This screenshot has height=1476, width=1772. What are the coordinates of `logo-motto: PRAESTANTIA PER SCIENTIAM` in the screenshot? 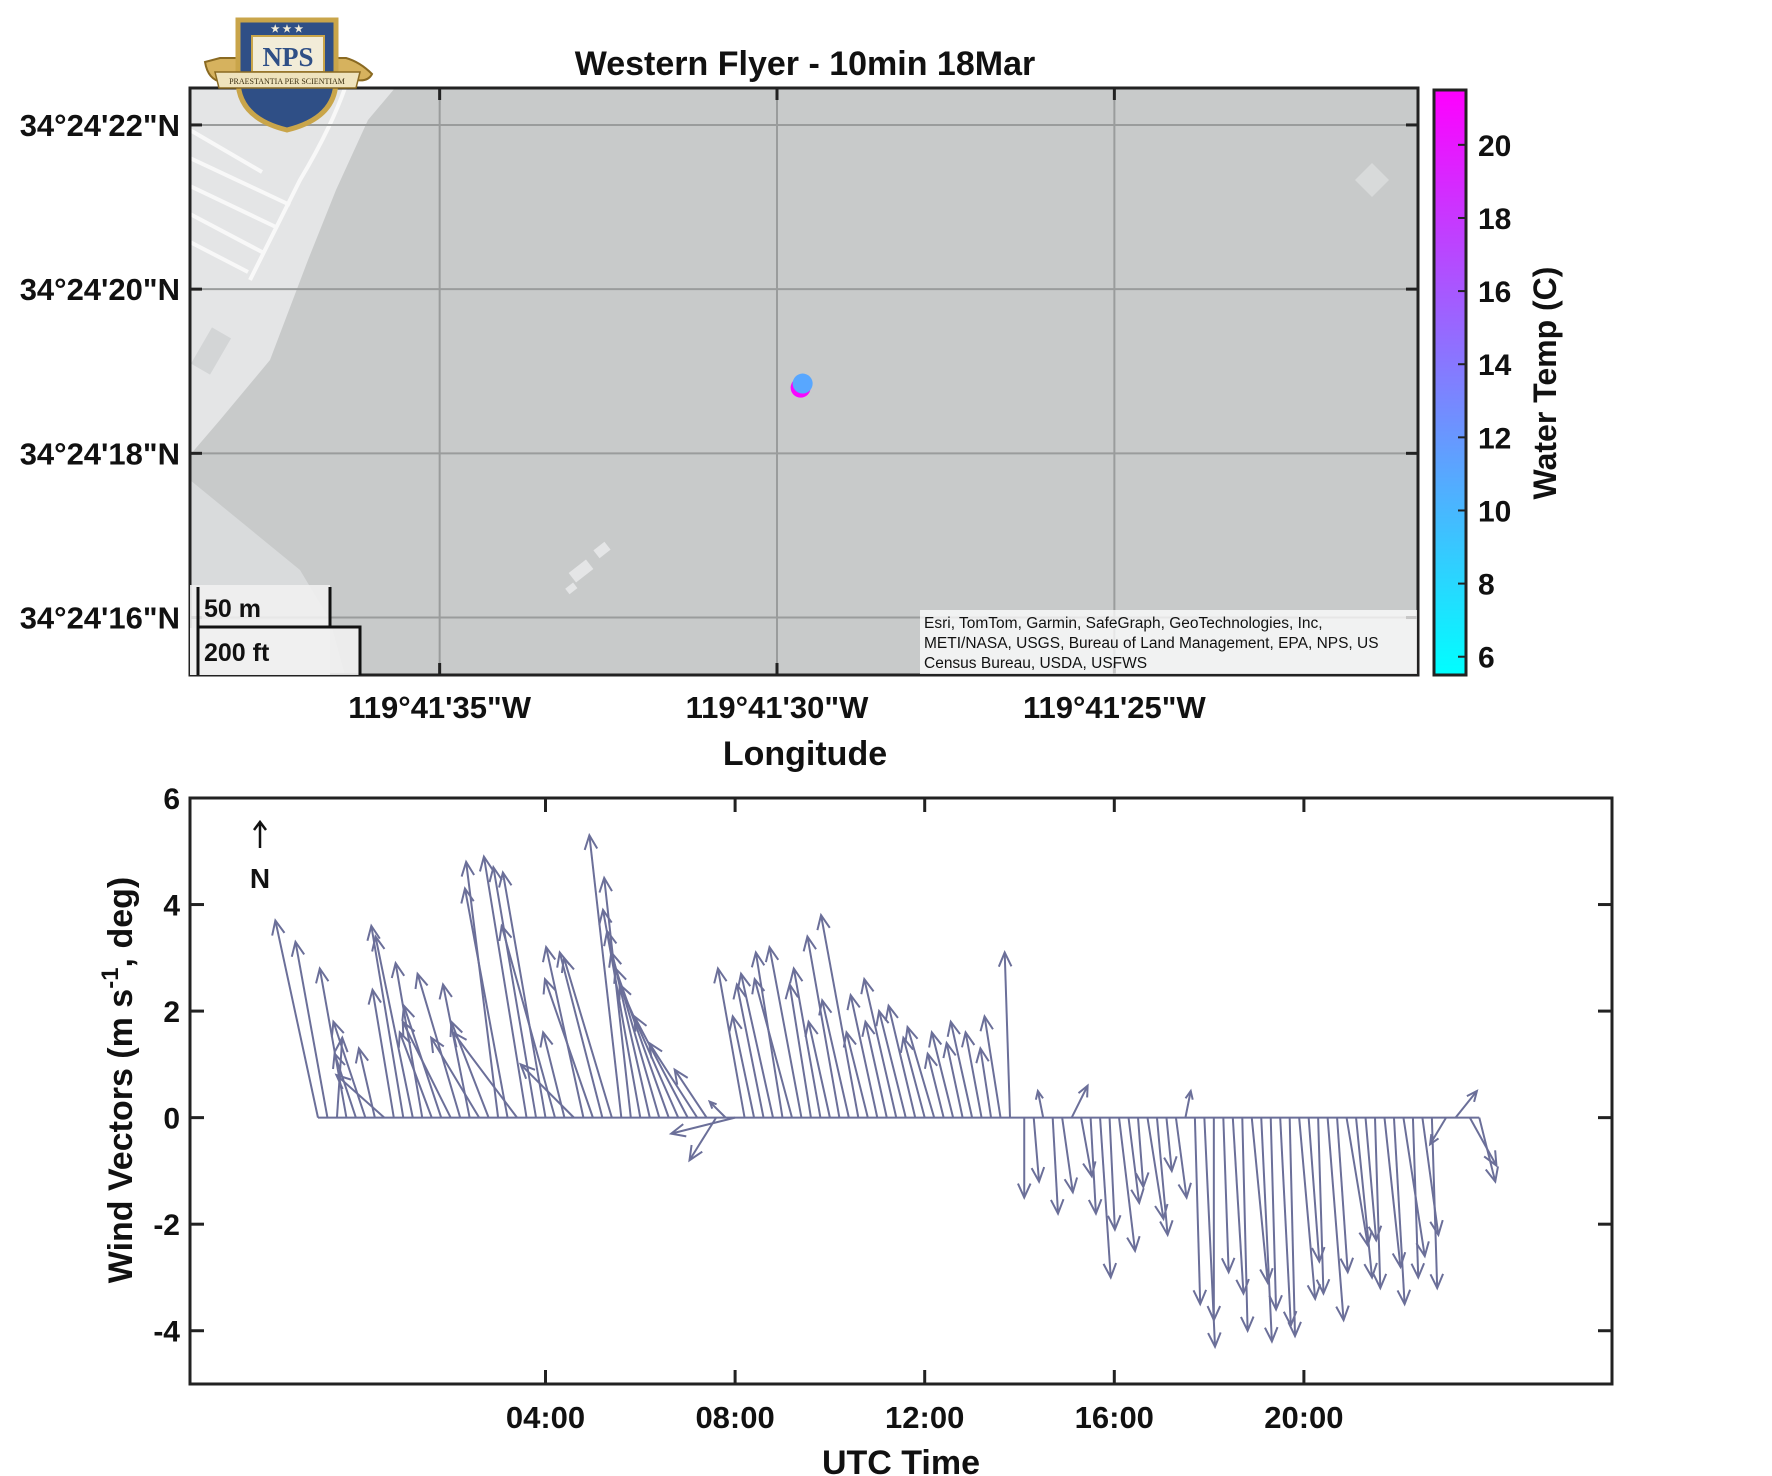 It's located at (287, 81).